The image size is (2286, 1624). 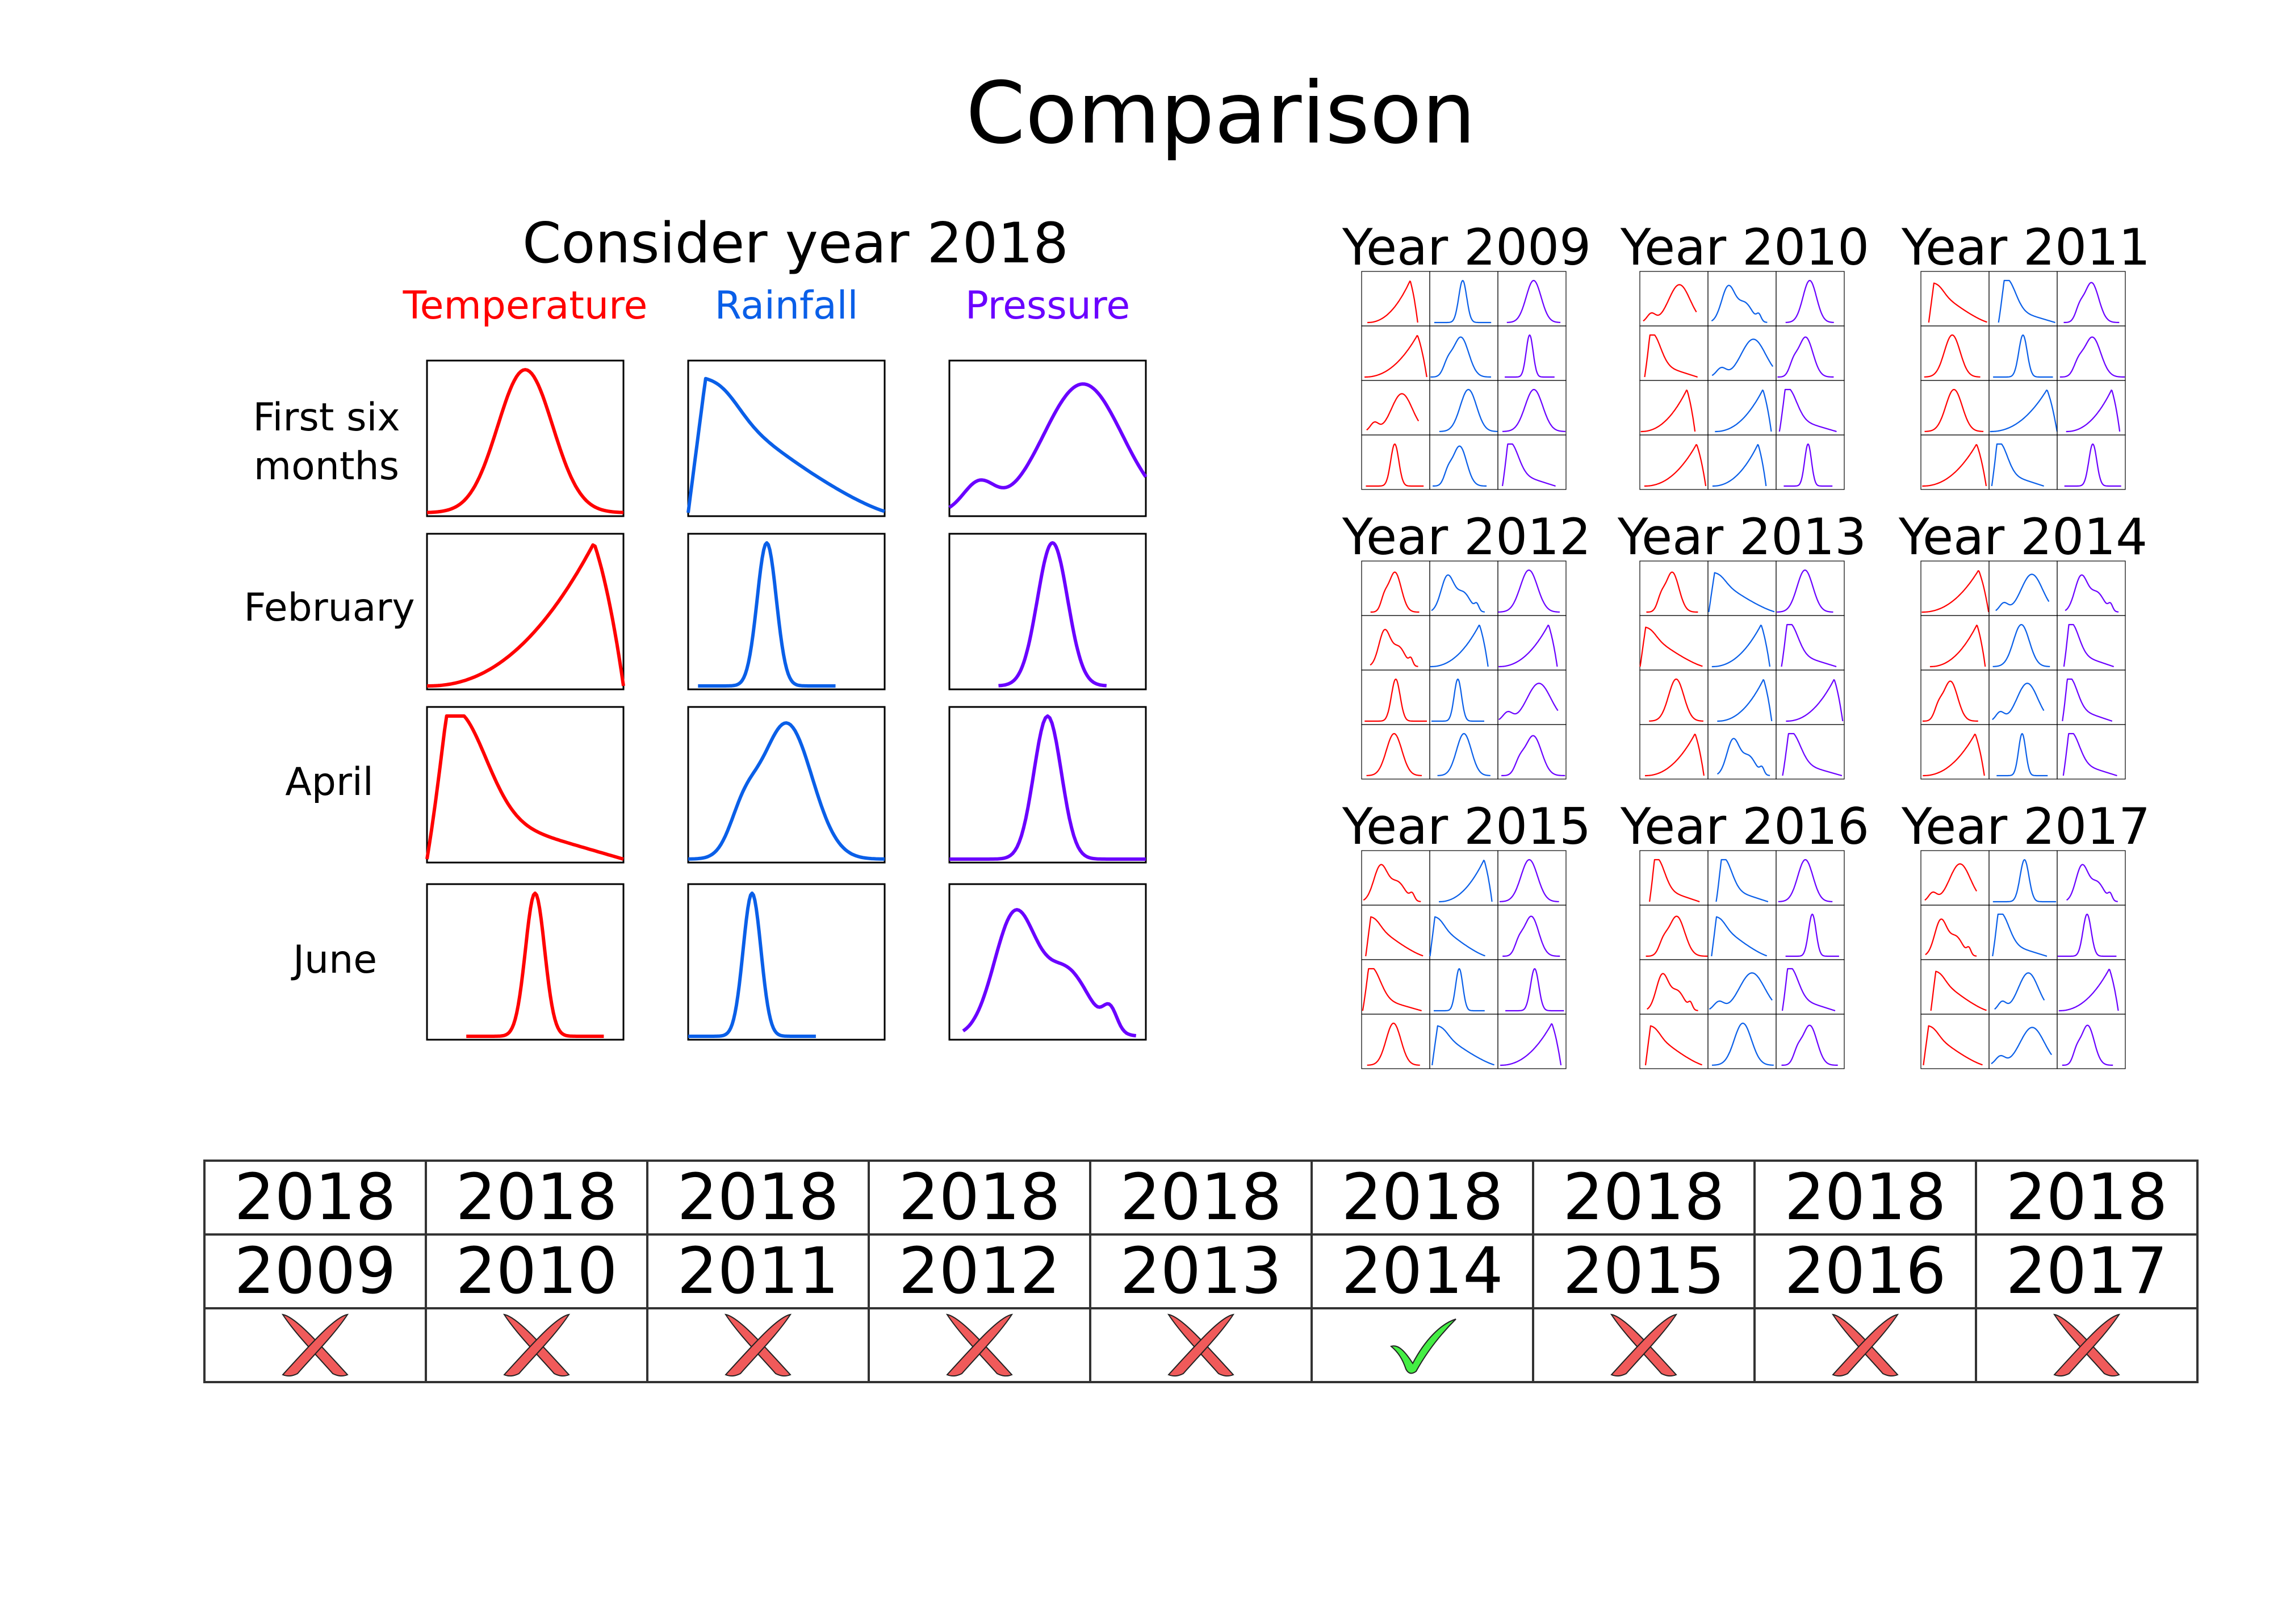 I want to click on year-8-mini-r1-c0-frame, so click(x=1955, y=932).